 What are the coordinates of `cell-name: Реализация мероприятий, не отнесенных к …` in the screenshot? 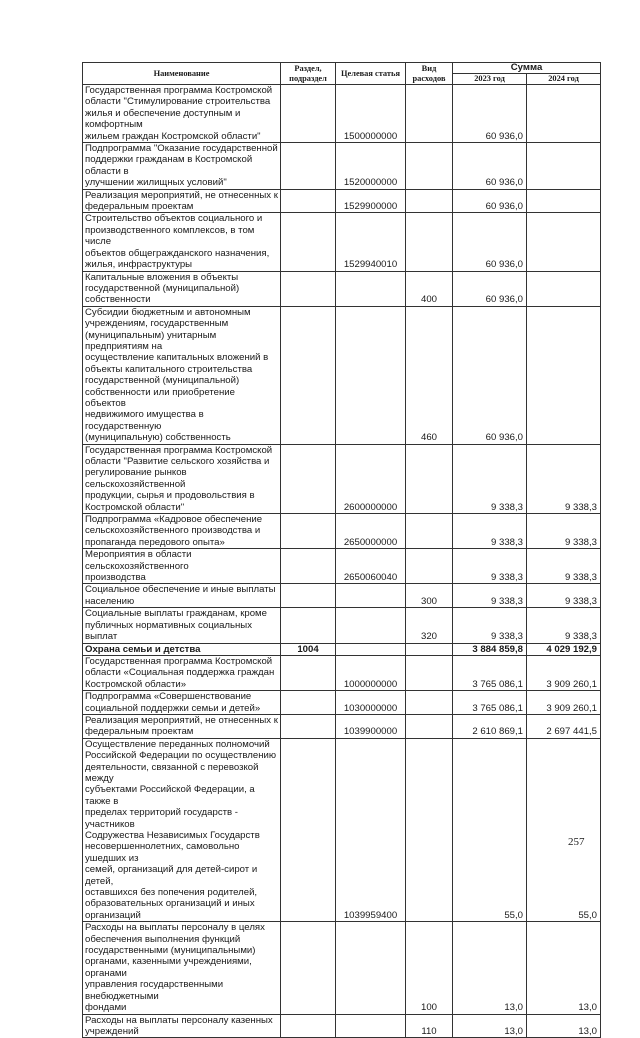 It's located at (181, 201).